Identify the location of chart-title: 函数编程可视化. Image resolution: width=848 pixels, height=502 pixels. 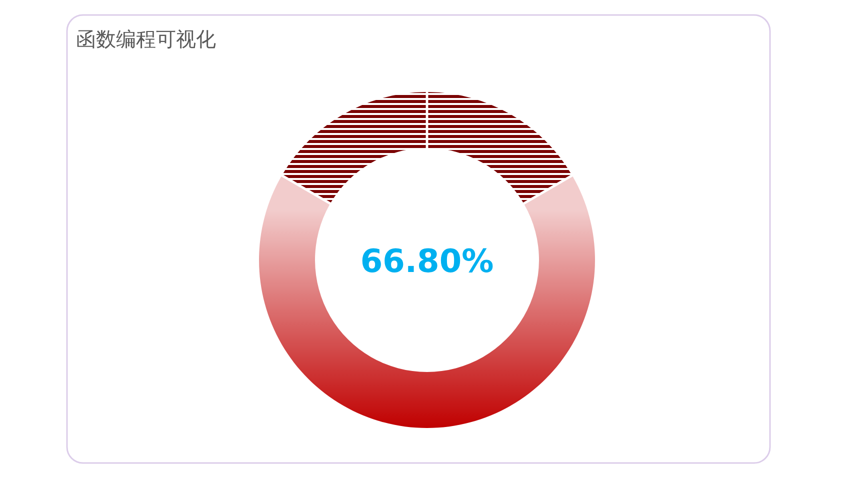
(146, 39).